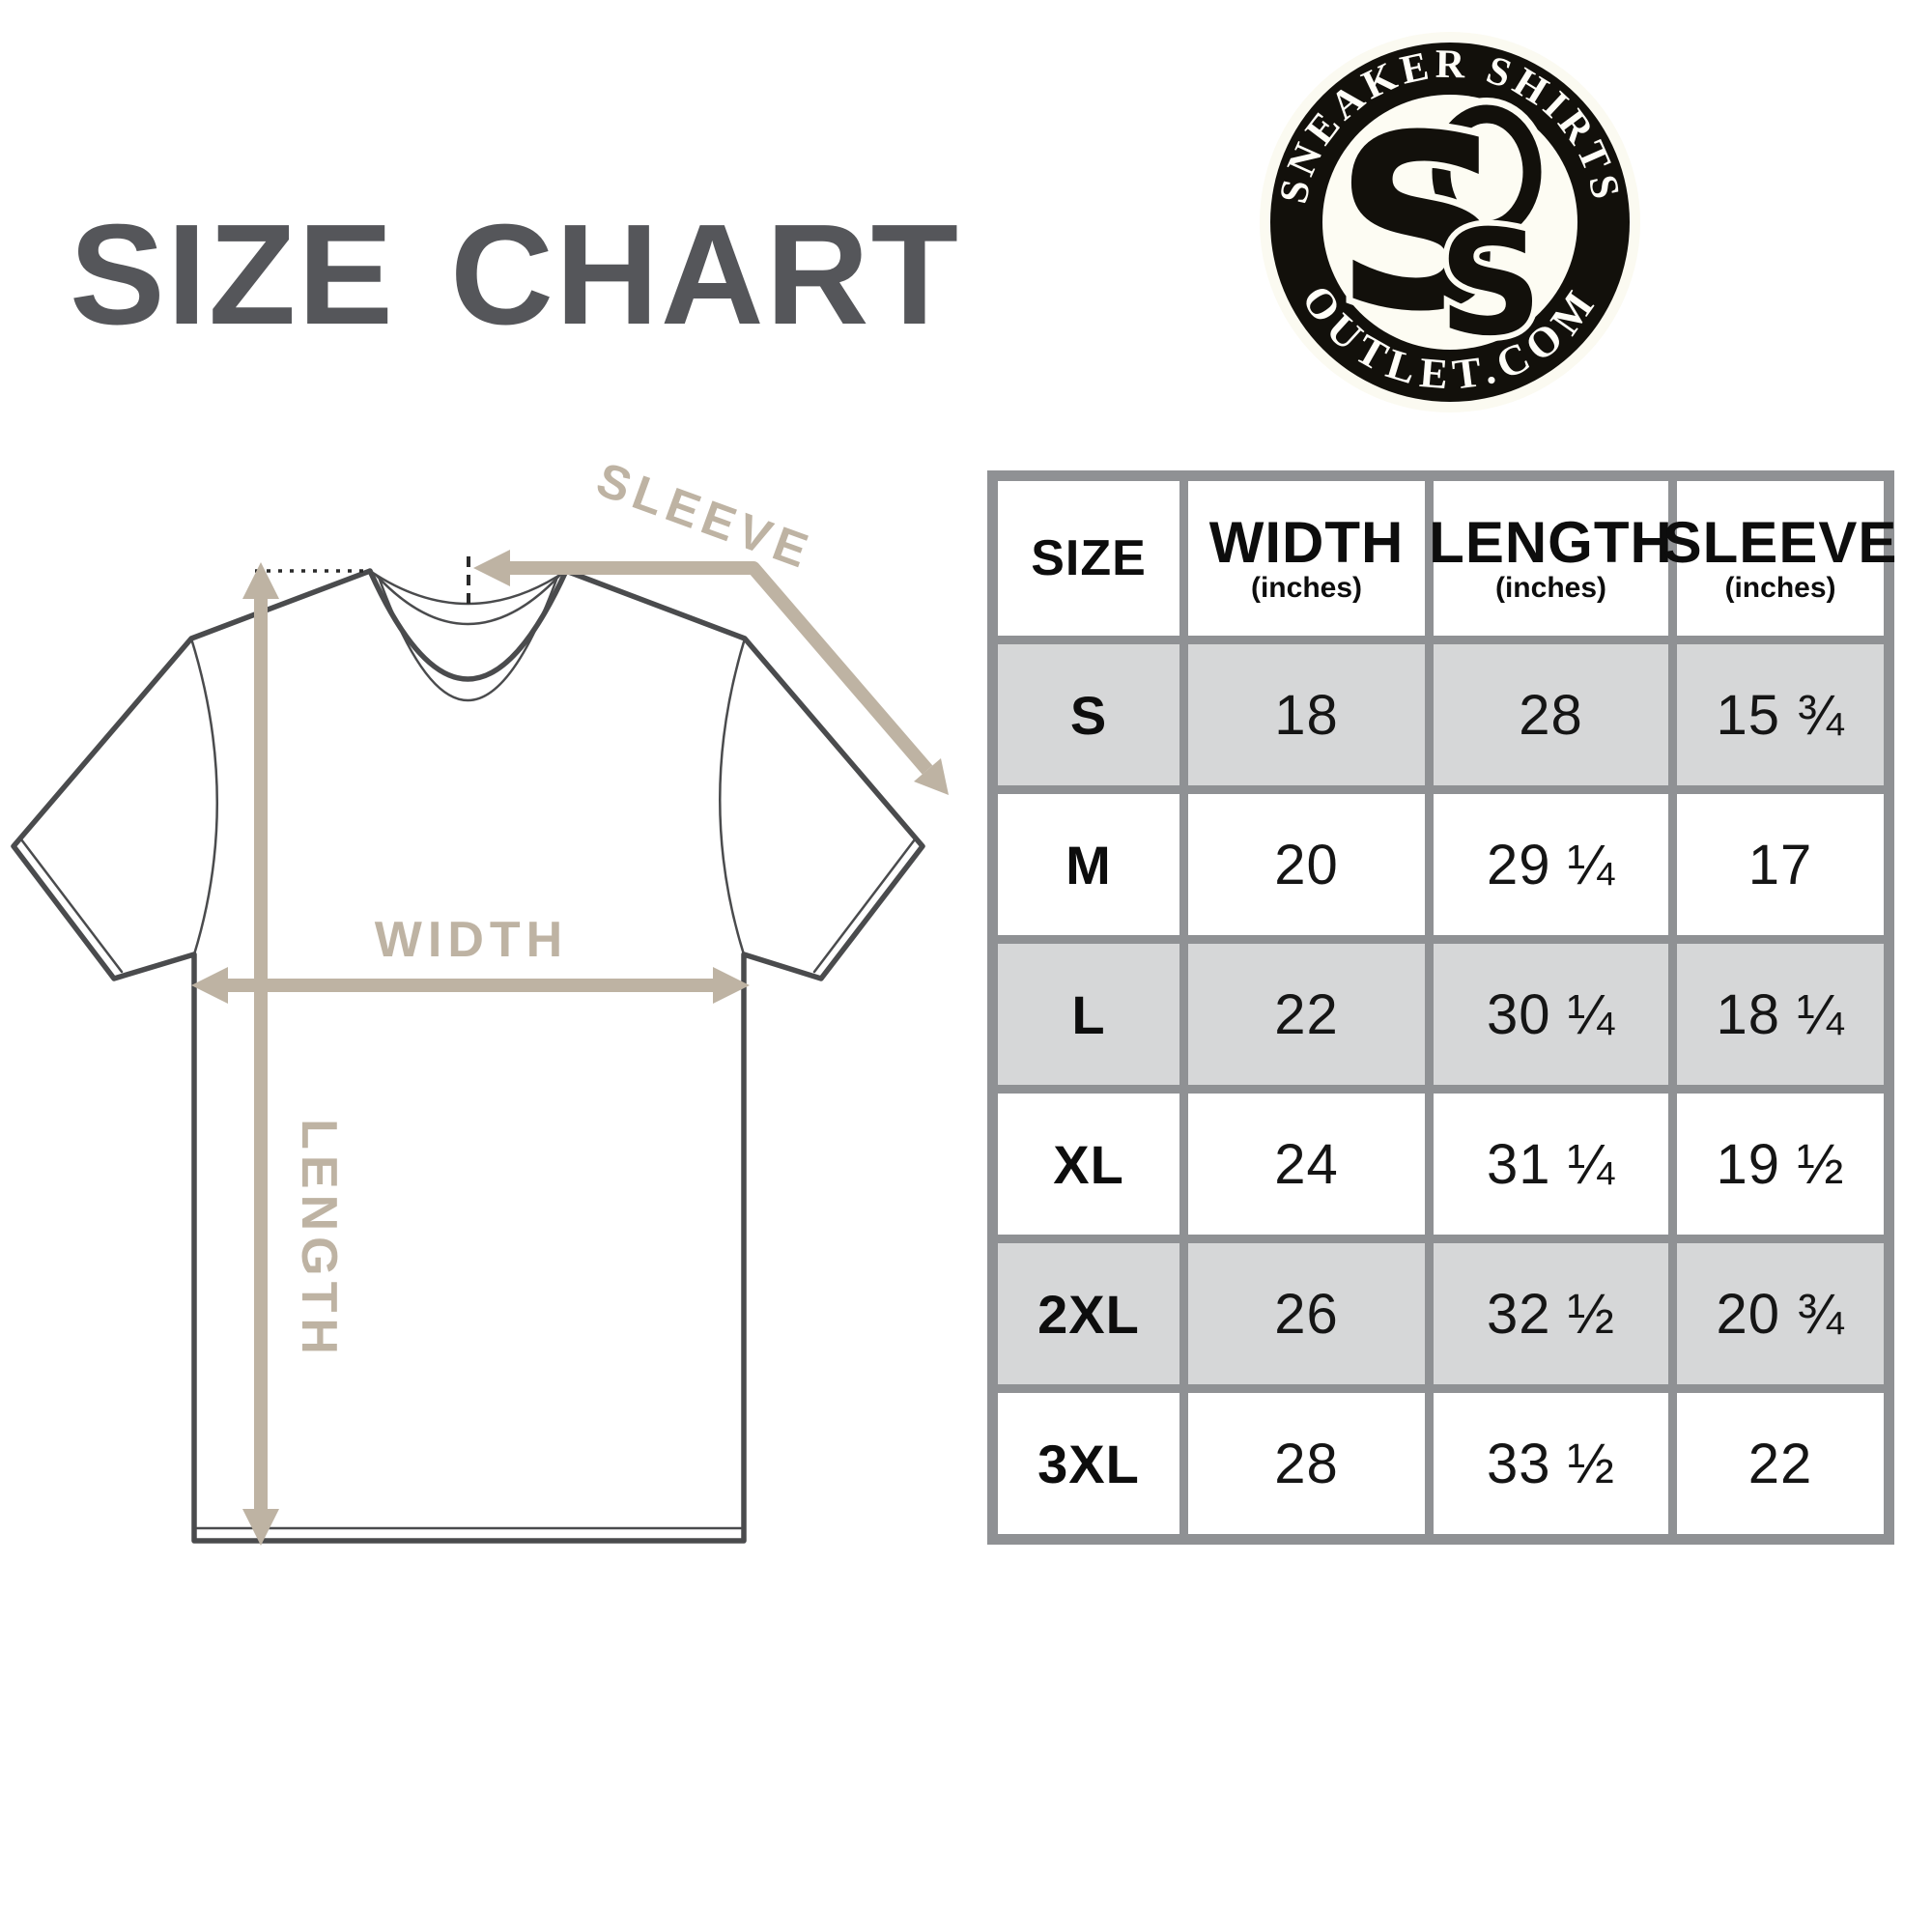 This screenshot has height=1932, width=1932. I want to click on logo-ss-monogram-icon: S S, so click(1437, 225).